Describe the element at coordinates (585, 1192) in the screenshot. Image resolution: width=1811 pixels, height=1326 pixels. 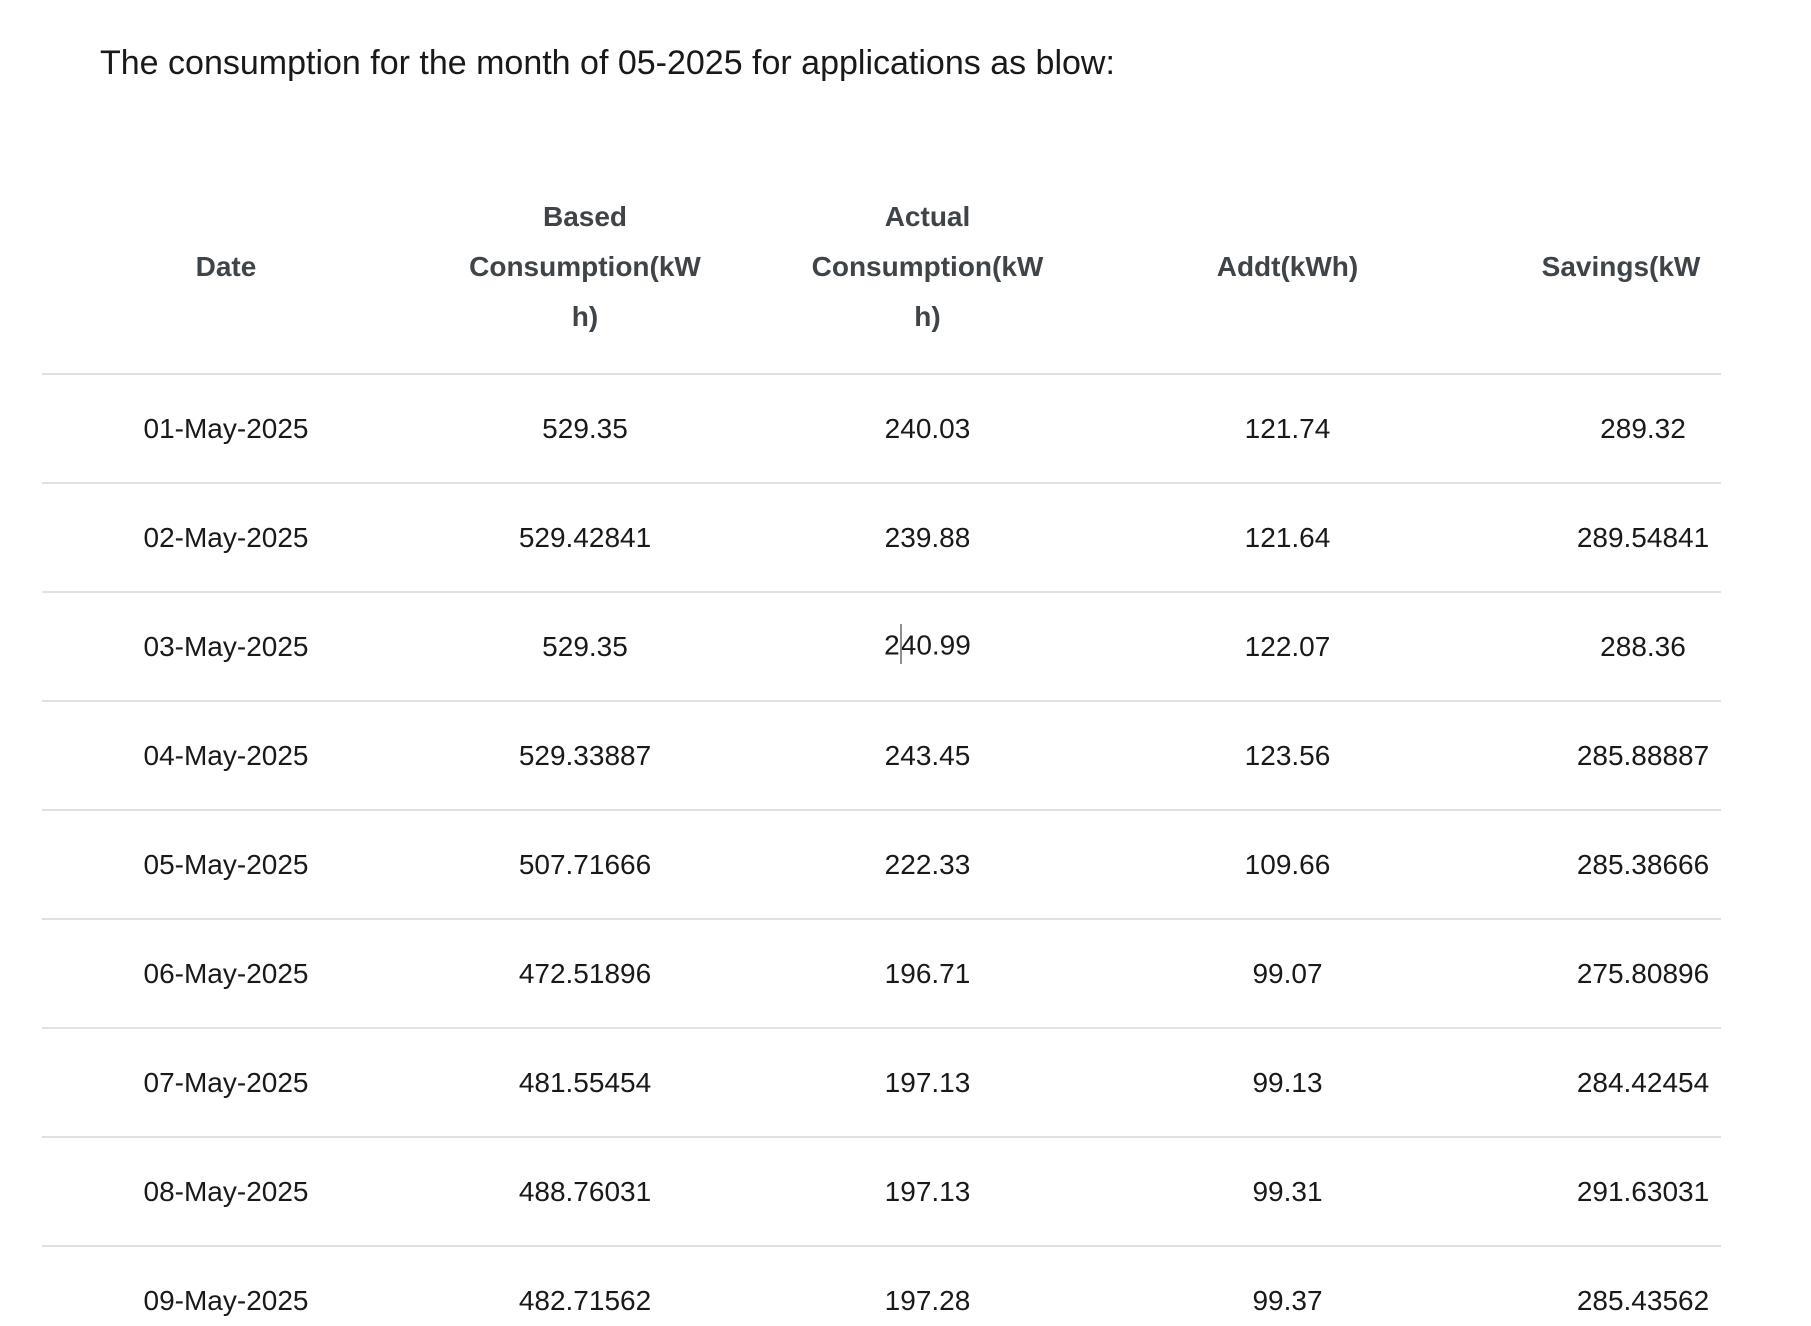
I see `cell-based-consumption: 488.76031` at that location.